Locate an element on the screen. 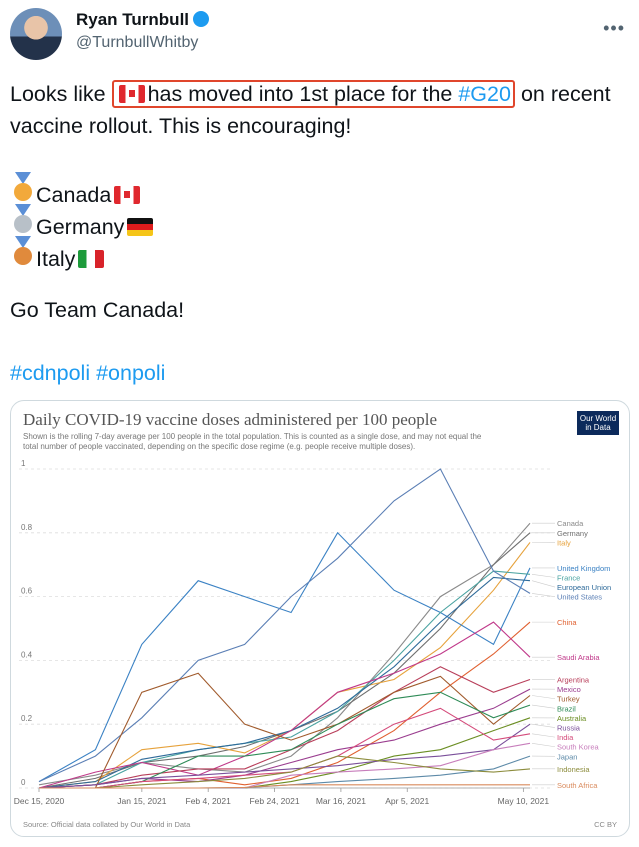  flag-italy is located at coordinates (91, 259).